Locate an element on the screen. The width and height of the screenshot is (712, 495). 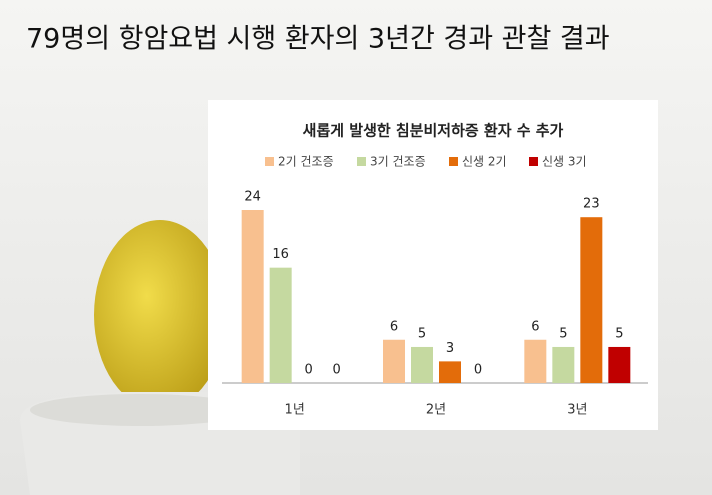
data-label: 23 is located at coordinates (591, 204).